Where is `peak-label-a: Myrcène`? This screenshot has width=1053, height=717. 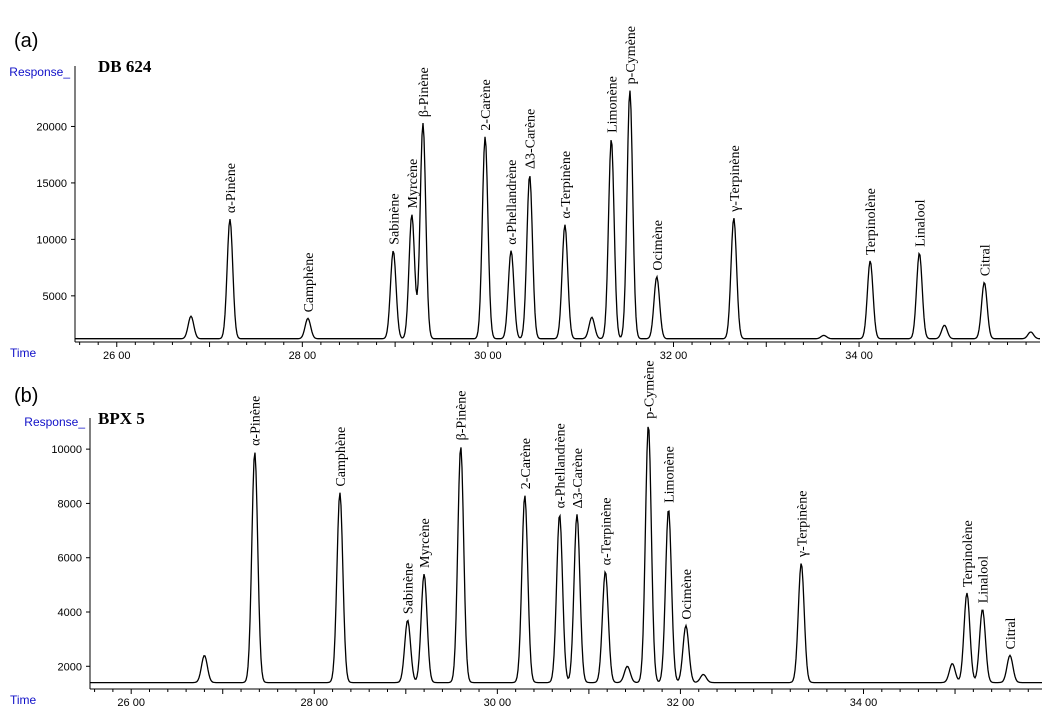 peak-label-a: Myrcène is located at coordinates (413, 184).